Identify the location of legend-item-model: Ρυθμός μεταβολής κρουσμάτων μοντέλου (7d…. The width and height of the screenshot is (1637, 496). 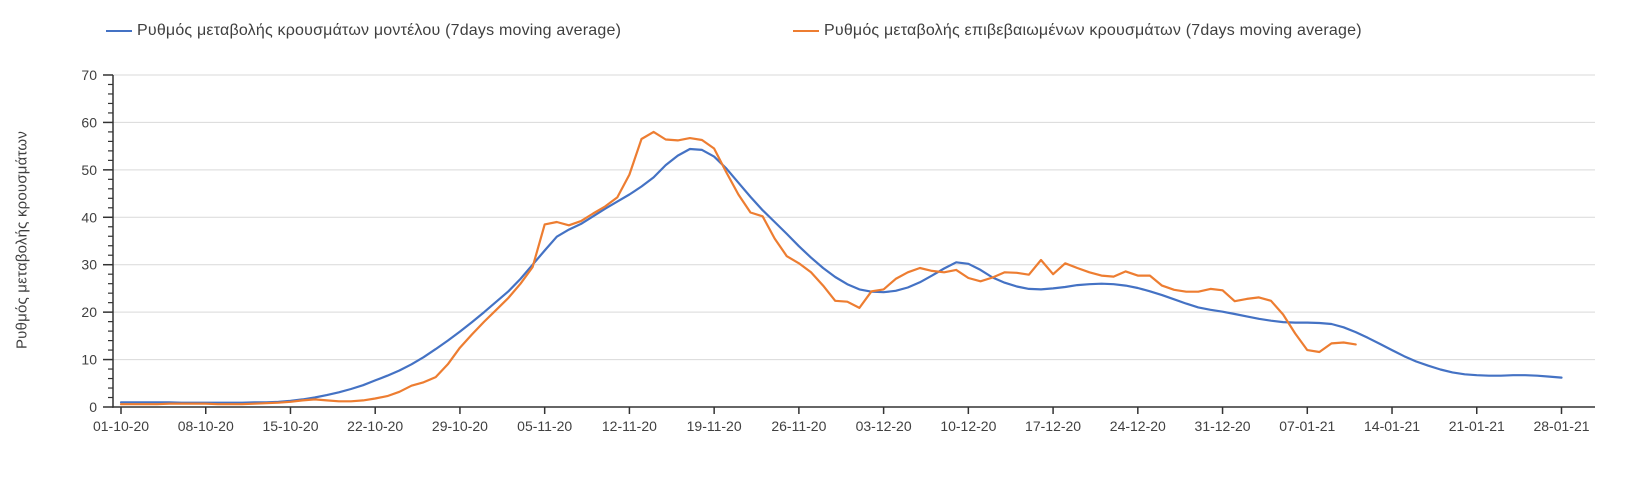
(363, 31).